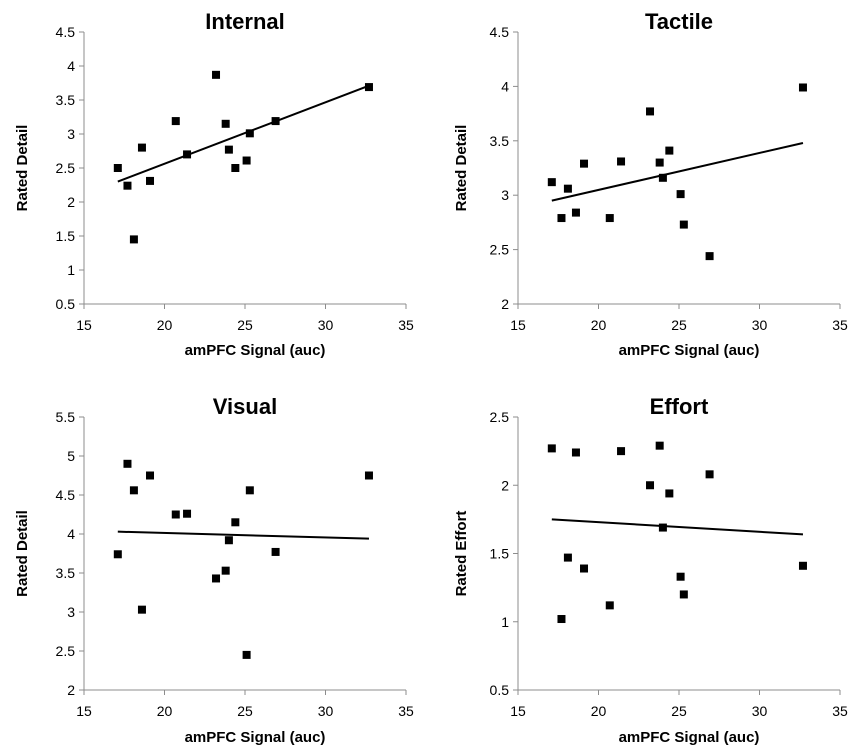  Describe the element at coordinates (505, 622) in the screenshot. I see `y-tick-label: 1` at that location.